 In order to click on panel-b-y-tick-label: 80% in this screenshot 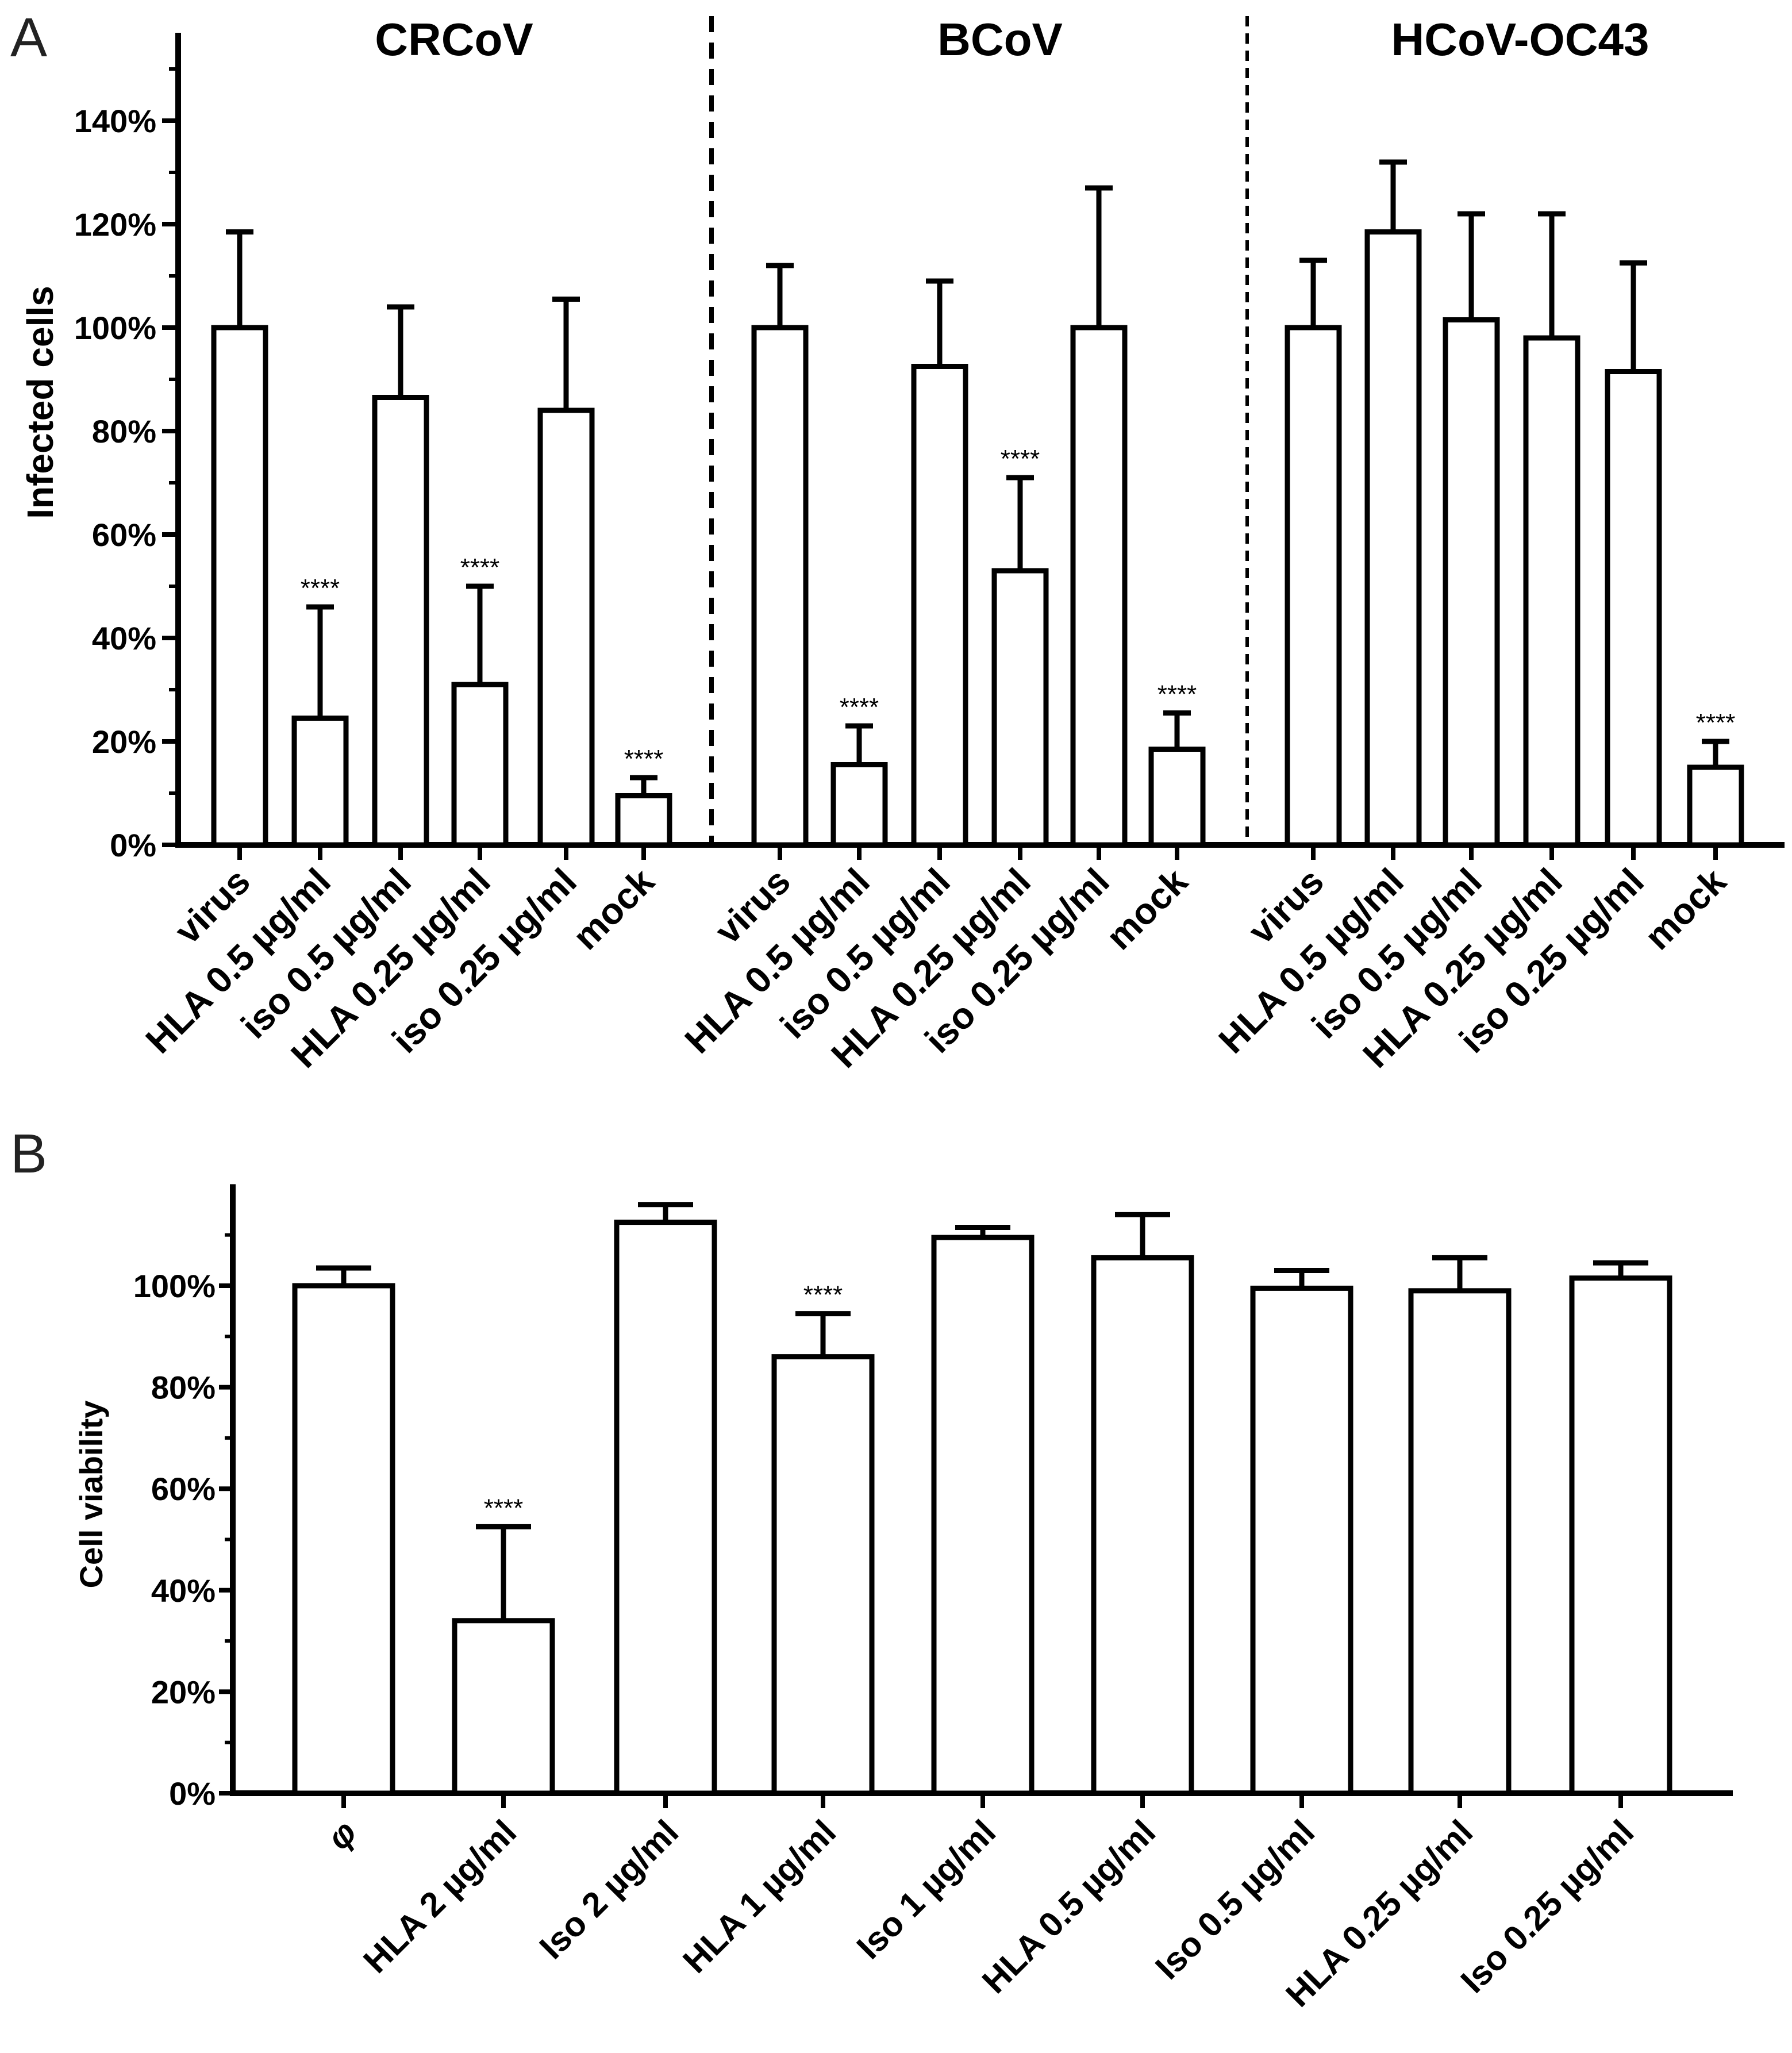, I will do `click(183, 1388)`.